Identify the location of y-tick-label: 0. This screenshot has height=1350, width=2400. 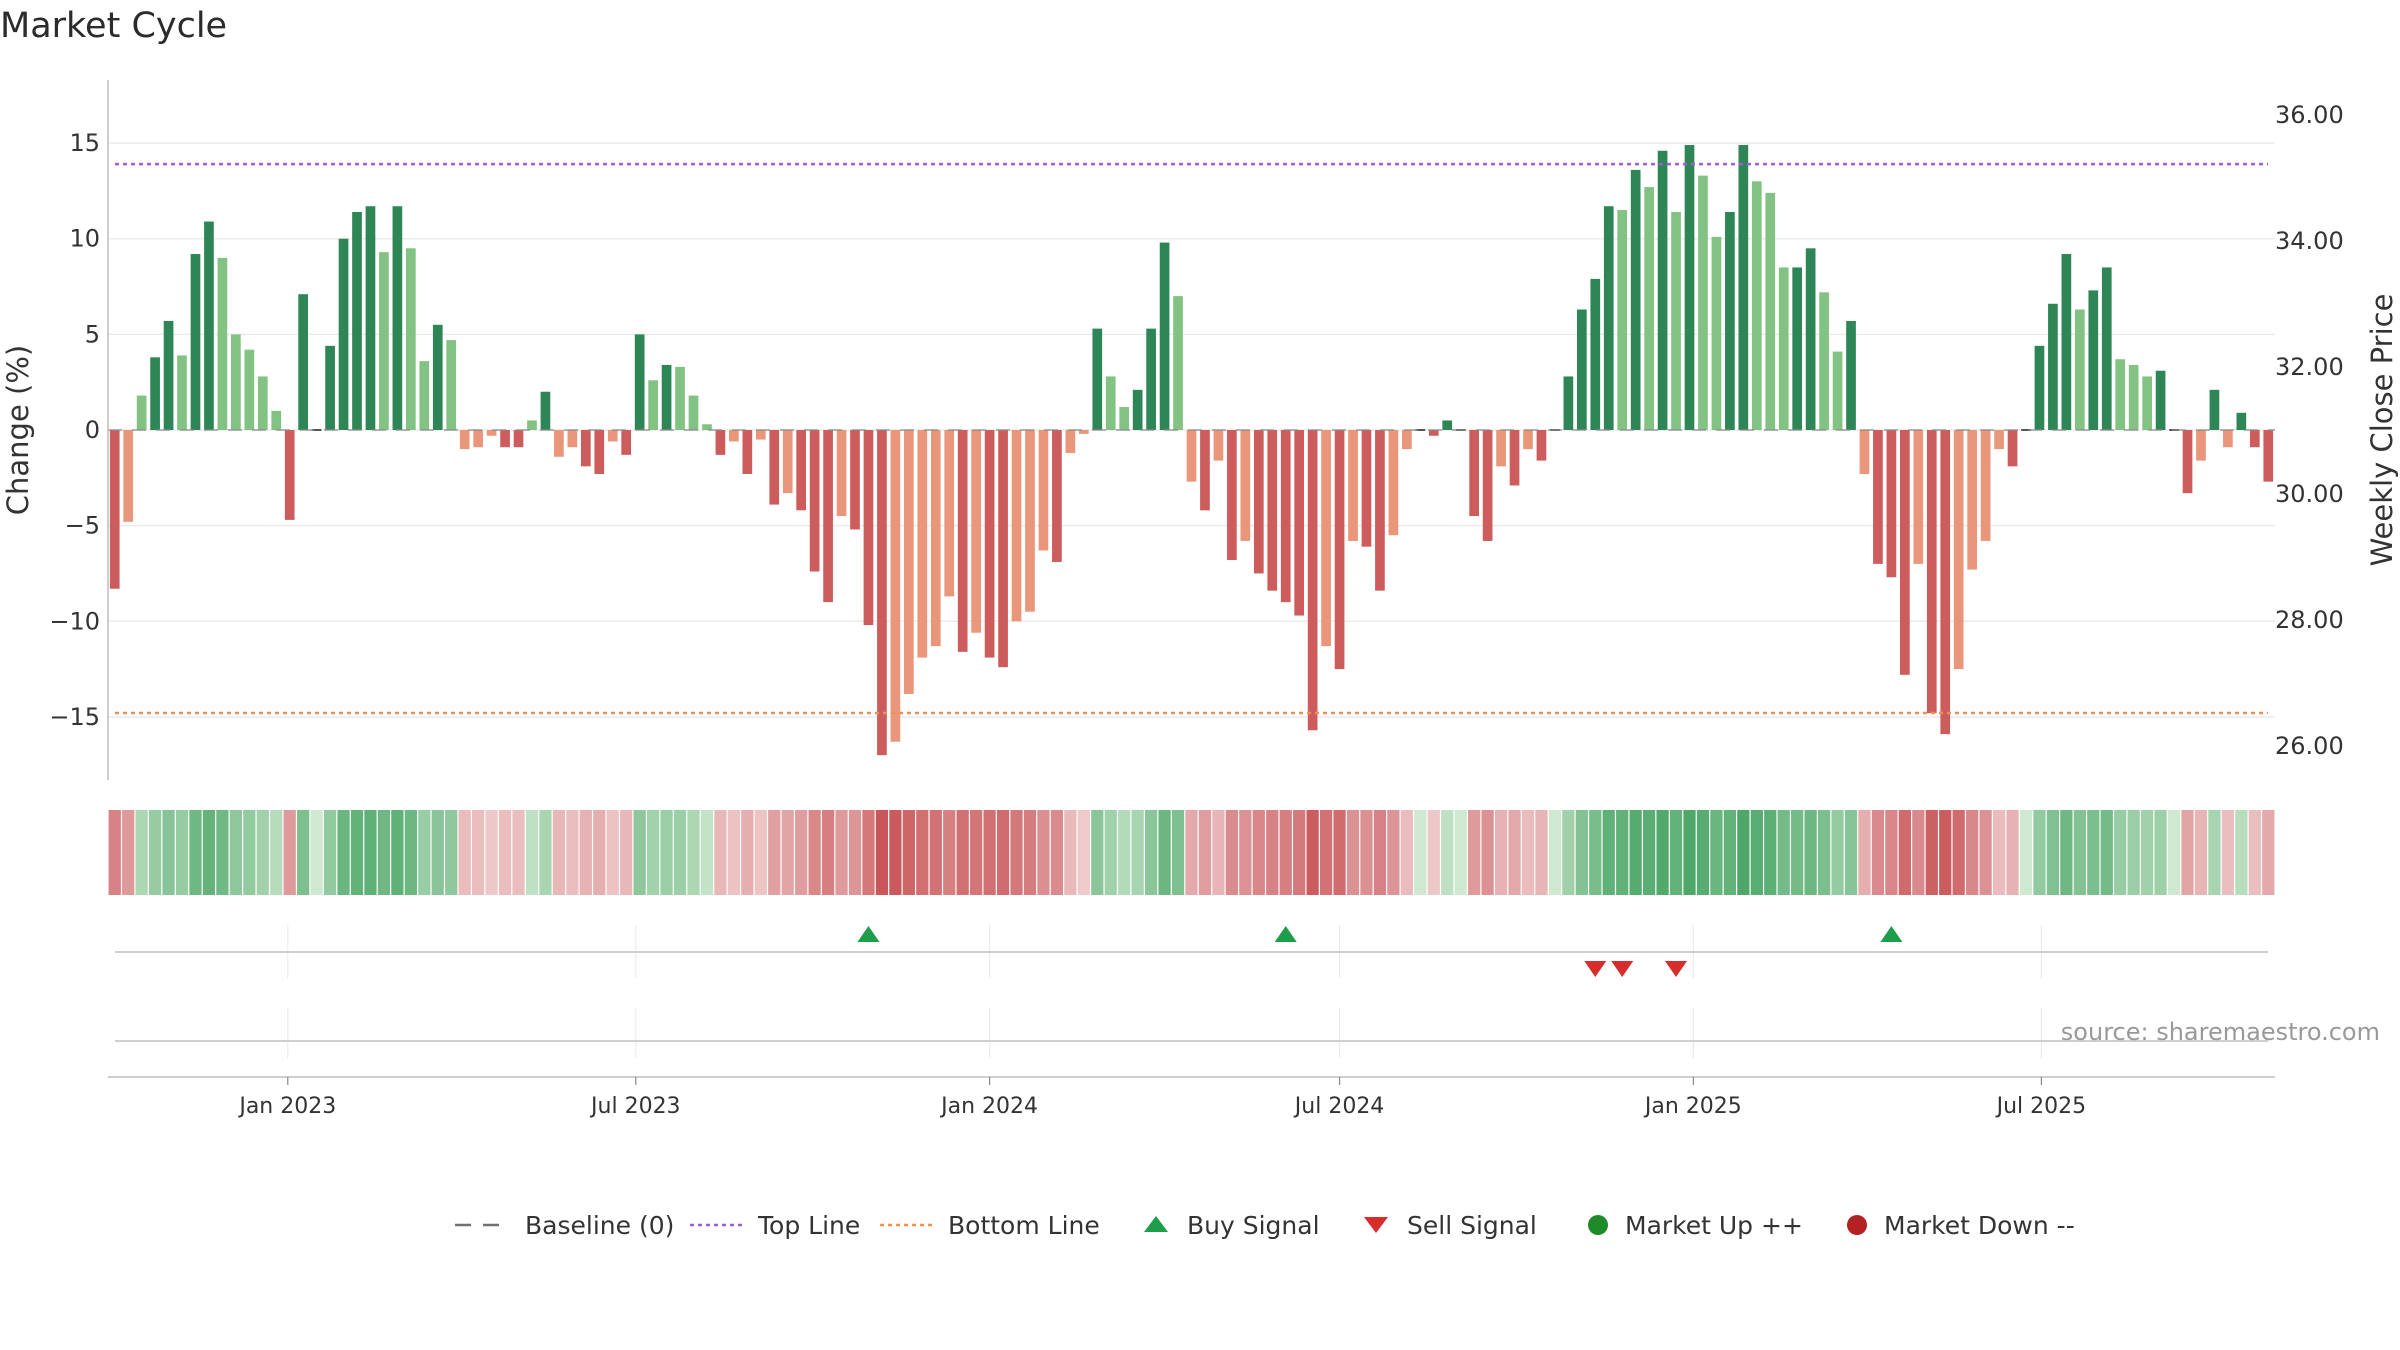
(92, 430).